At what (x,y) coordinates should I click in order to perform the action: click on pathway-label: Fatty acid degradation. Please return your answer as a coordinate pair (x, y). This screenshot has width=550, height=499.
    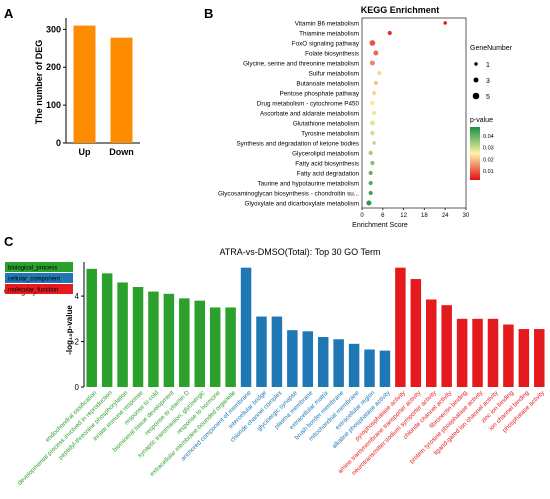
    Looking at the image, I should click on (328, 173).